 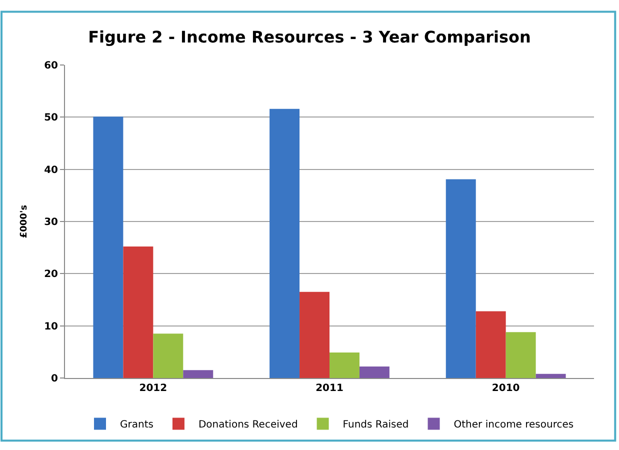 I want to click on chart-title: Figure 2 - Income Resources - 3 Year Comparison, so click(x=309, y=37).